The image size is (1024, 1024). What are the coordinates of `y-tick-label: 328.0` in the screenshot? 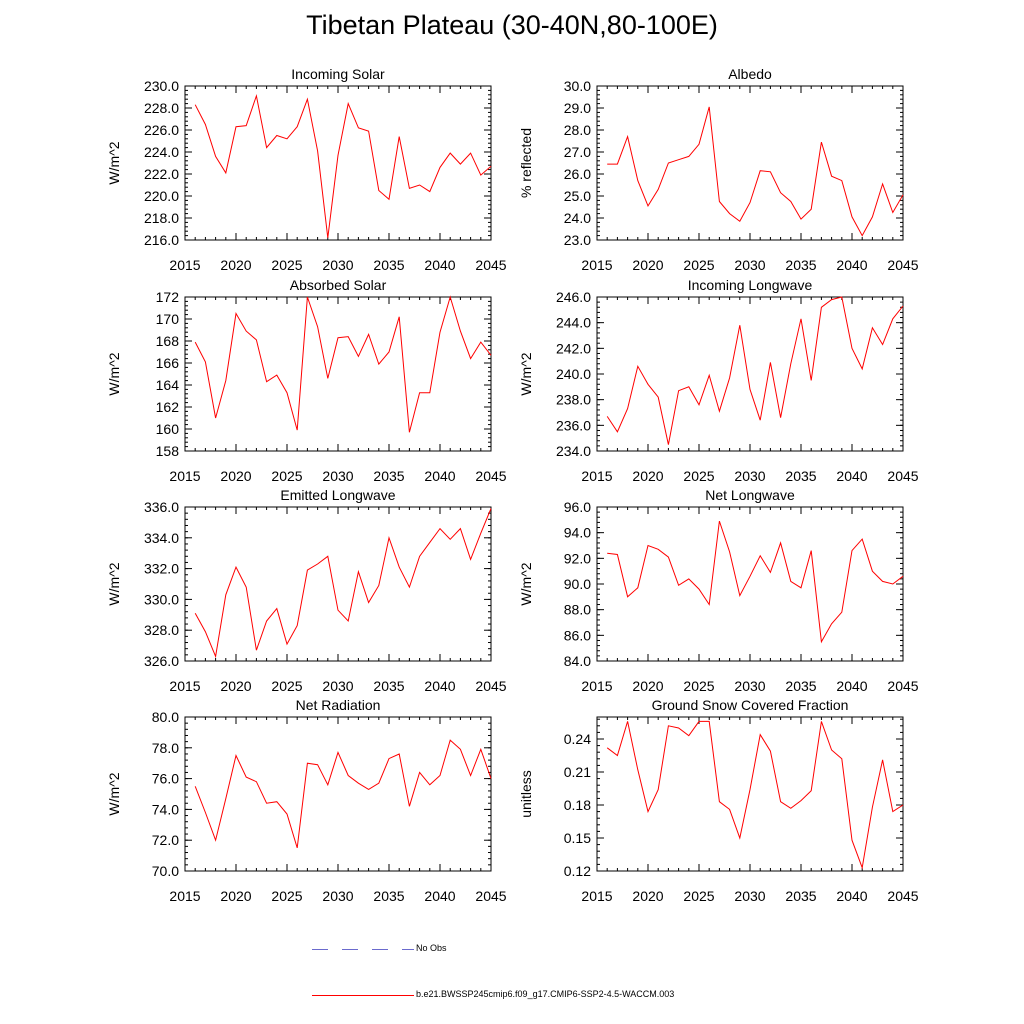 It's located at (161, 630).